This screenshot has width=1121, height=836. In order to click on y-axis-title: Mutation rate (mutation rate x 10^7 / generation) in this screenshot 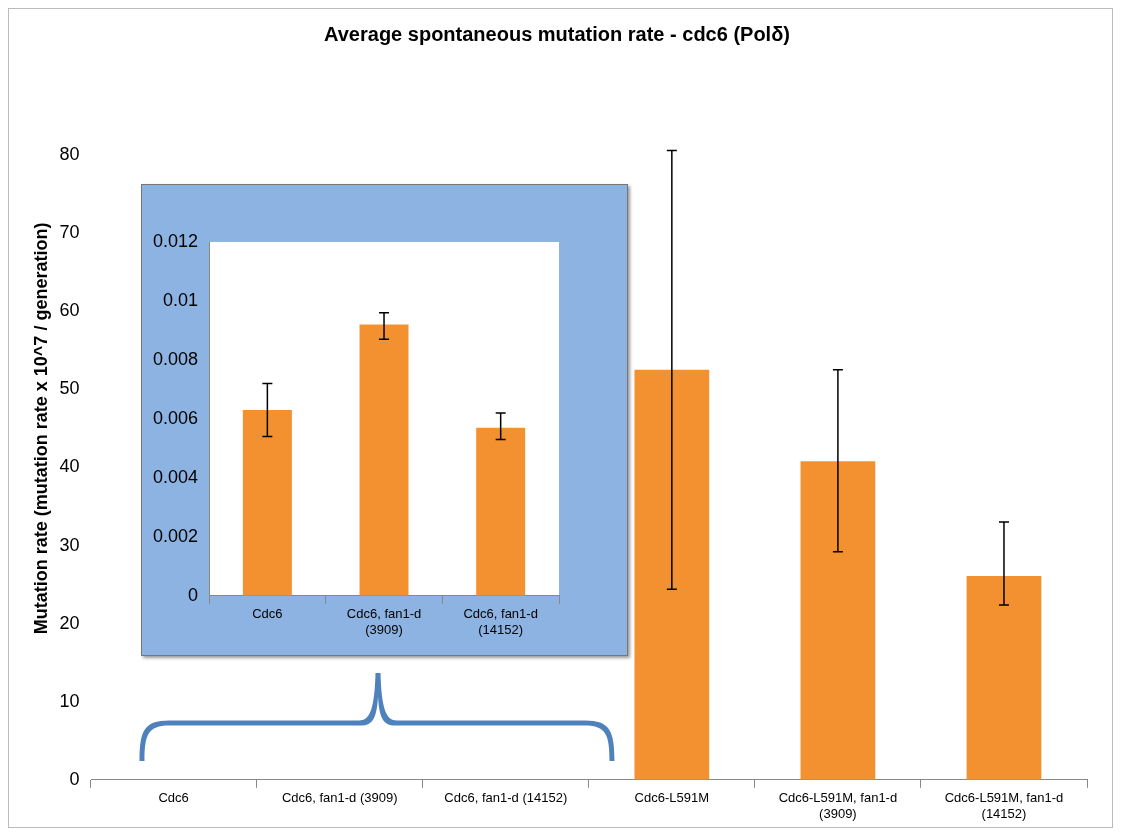, I will do `click(40, 428)`.